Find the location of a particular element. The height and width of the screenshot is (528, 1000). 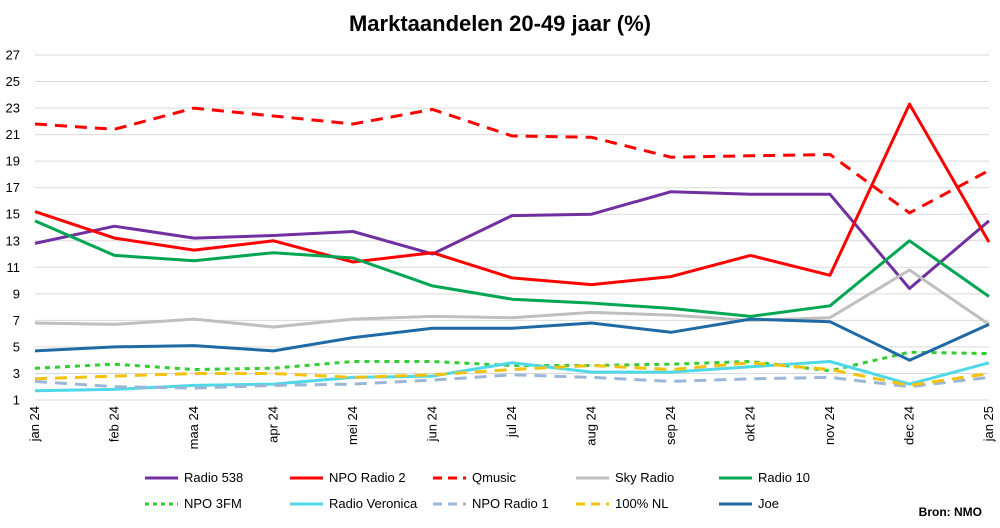

y-tick-label: 1 is located at coordinates (16, 400).